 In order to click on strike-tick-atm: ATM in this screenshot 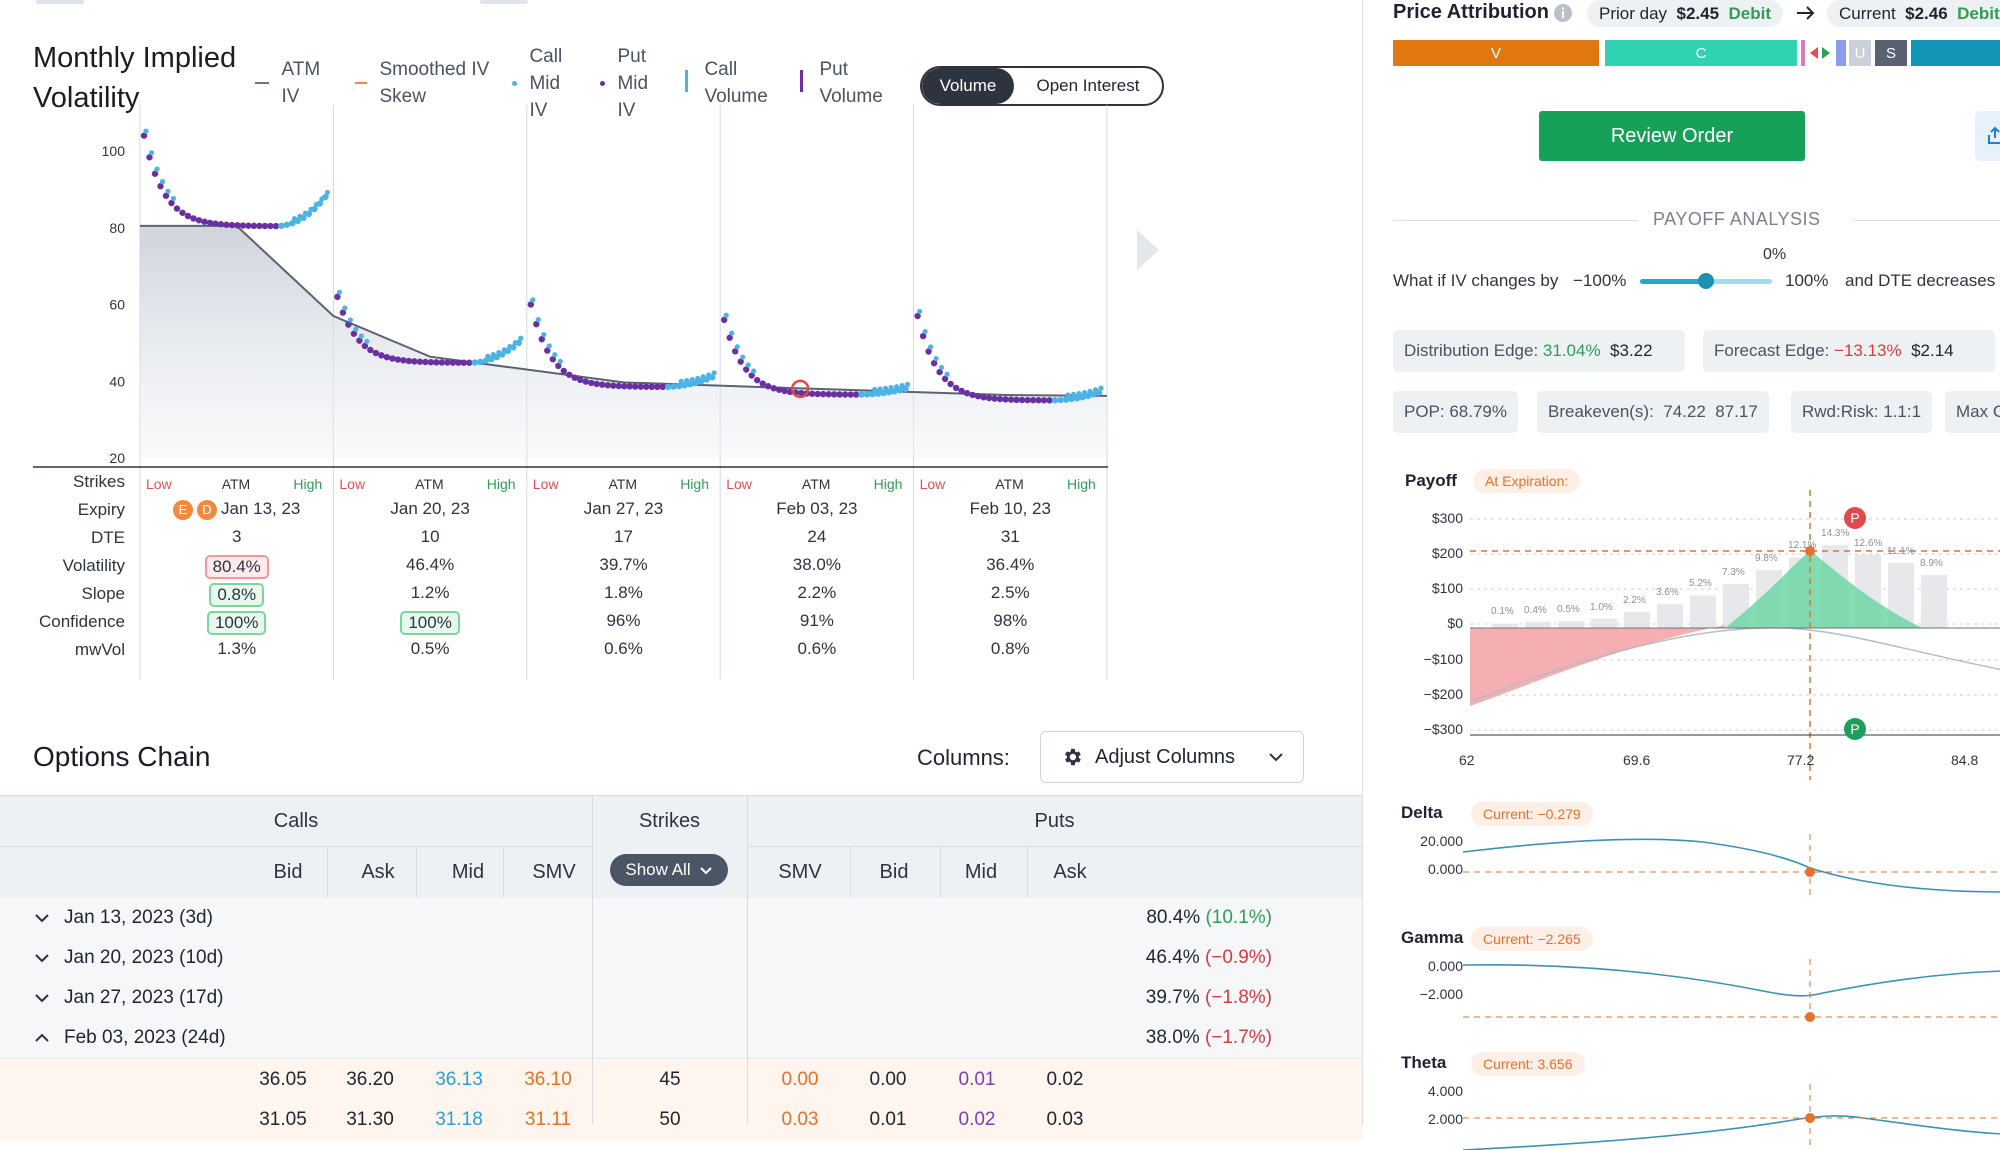, I will do `click(1009, 484)`.